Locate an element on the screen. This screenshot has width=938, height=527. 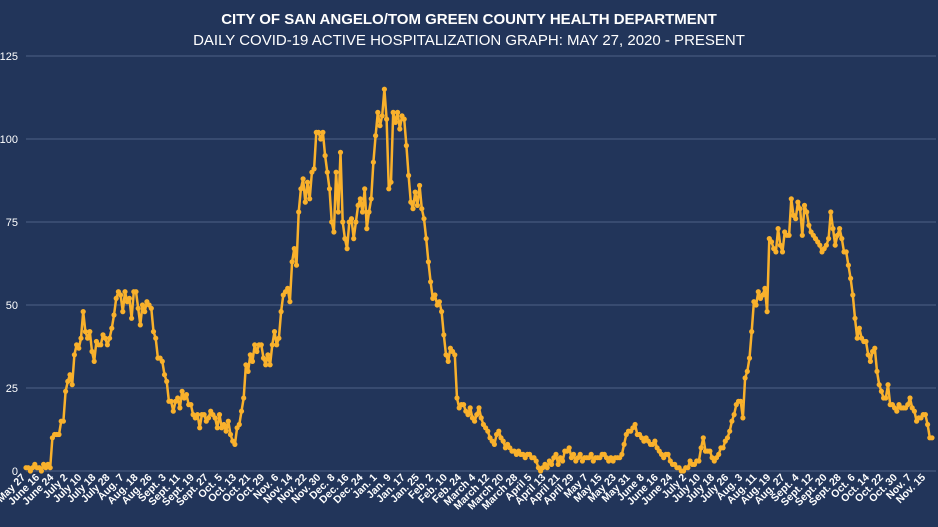
y-tick-label: 125 is located at coordinates (9, 57).